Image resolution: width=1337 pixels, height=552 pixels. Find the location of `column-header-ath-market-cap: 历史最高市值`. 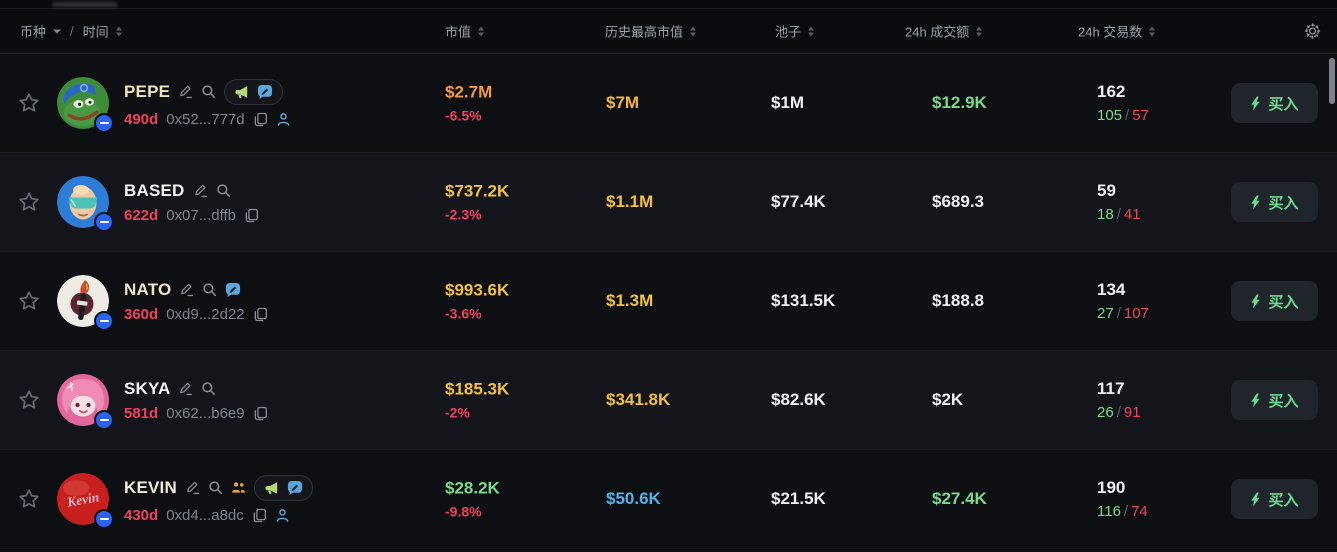

column-header-ath-market-cap: 历史最高市值 is located at coordinates (651, 31).